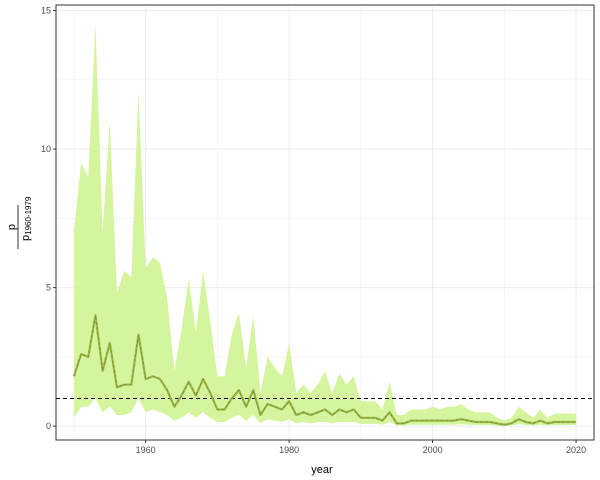 The image size is (600, 480). Describe the element at coordinates (289, 450) in the screenshot. I see `x-tick-label: 1980` at that location.